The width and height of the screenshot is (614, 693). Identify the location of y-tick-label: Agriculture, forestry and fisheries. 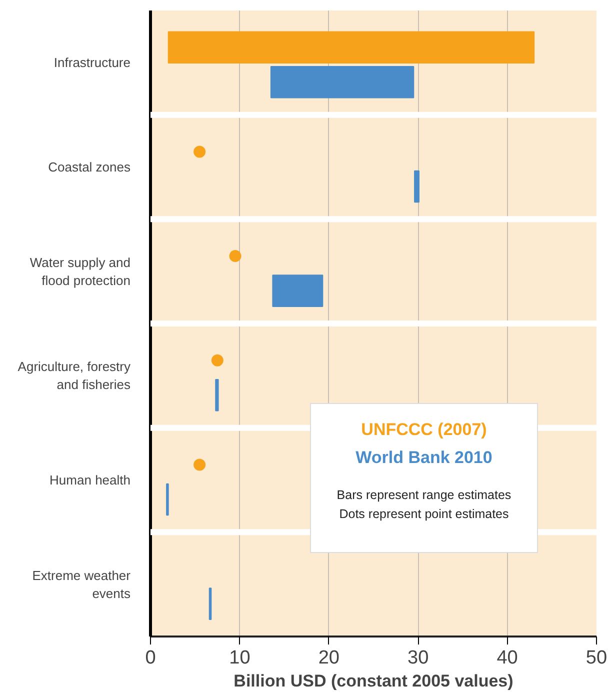
(74, 375).